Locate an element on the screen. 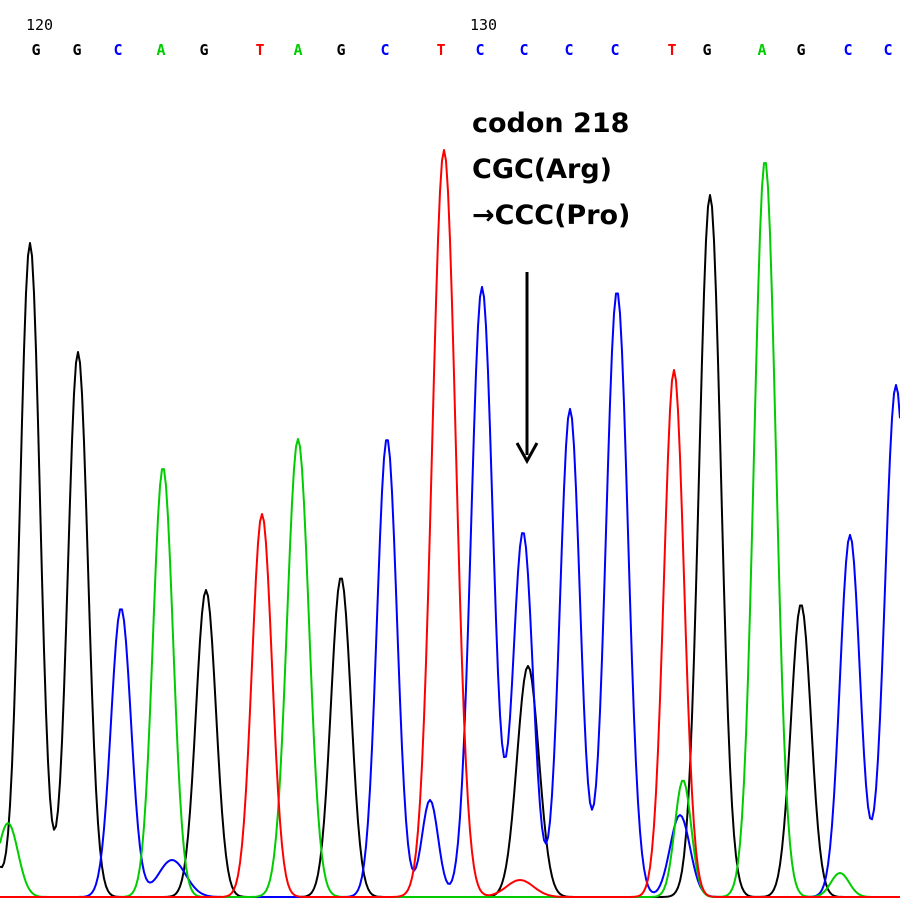  position-label: 130 is located at coordinates (483, 25).